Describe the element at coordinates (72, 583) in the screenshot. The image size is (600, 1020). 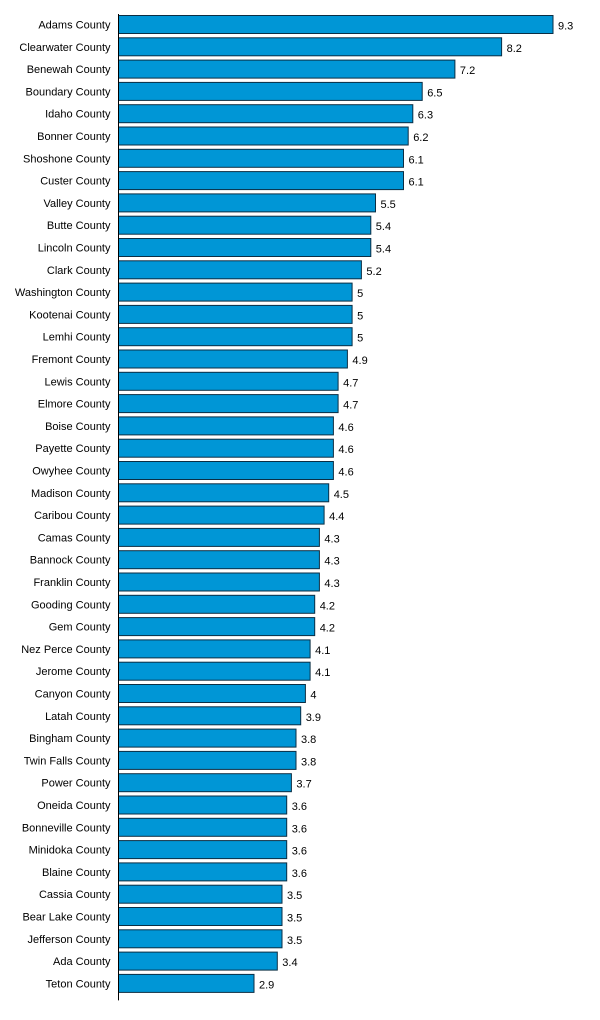
I see `category-label-25: Franklin County` at that location.